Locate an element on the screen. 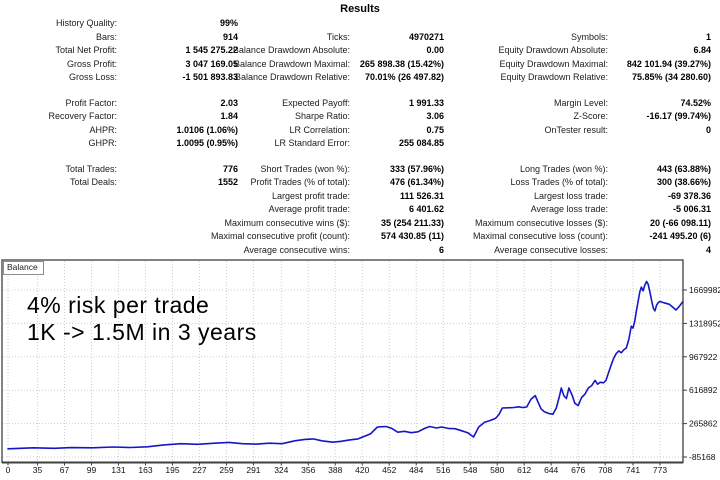 This screenshot has height=480, width=720. stat-value: 1 545 275.22 is located at coordinates (211, 50).